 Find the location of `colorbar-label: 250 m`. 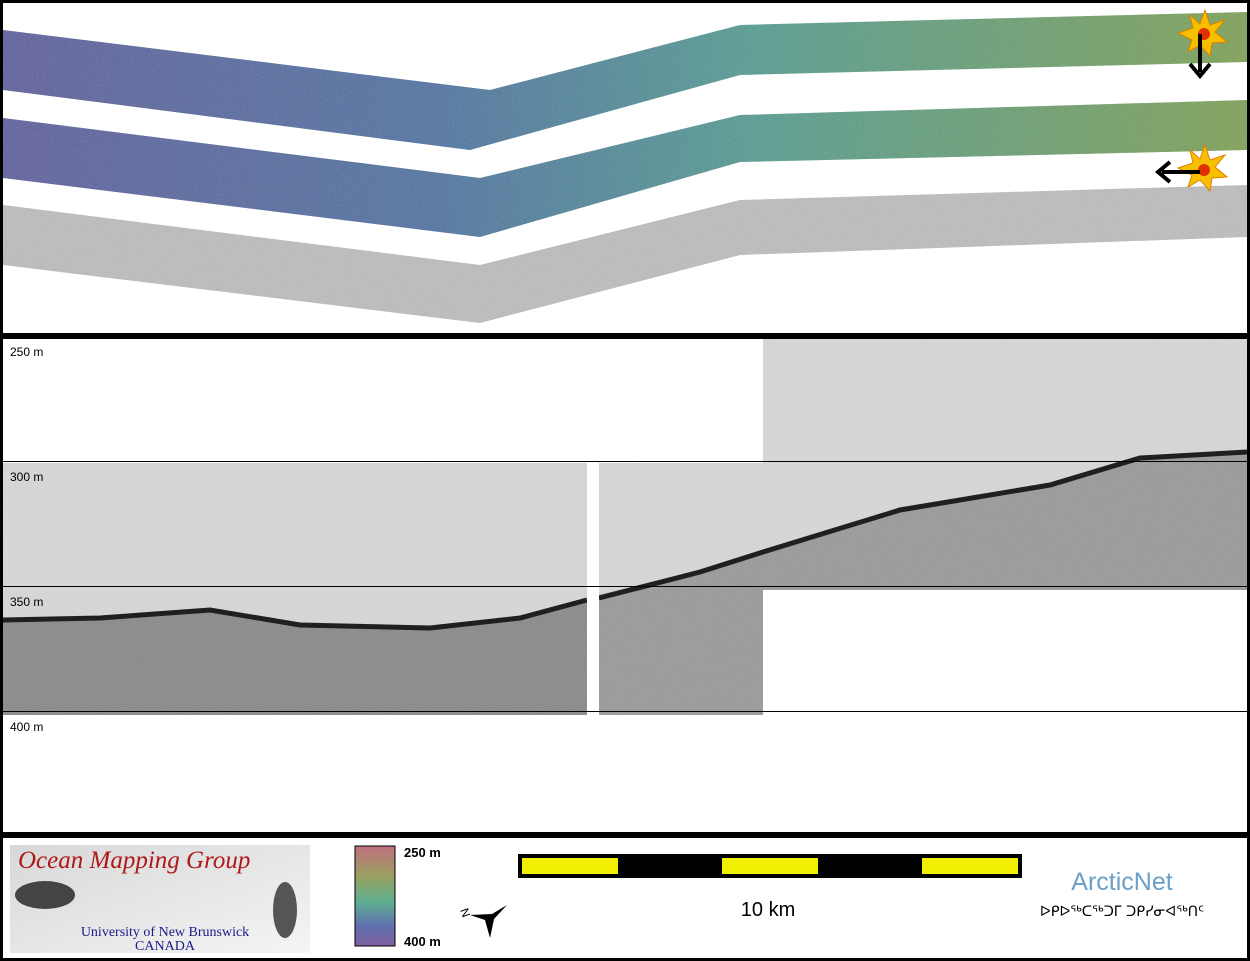

colorbar-label: 250 m is located at coordinates (422, 852).